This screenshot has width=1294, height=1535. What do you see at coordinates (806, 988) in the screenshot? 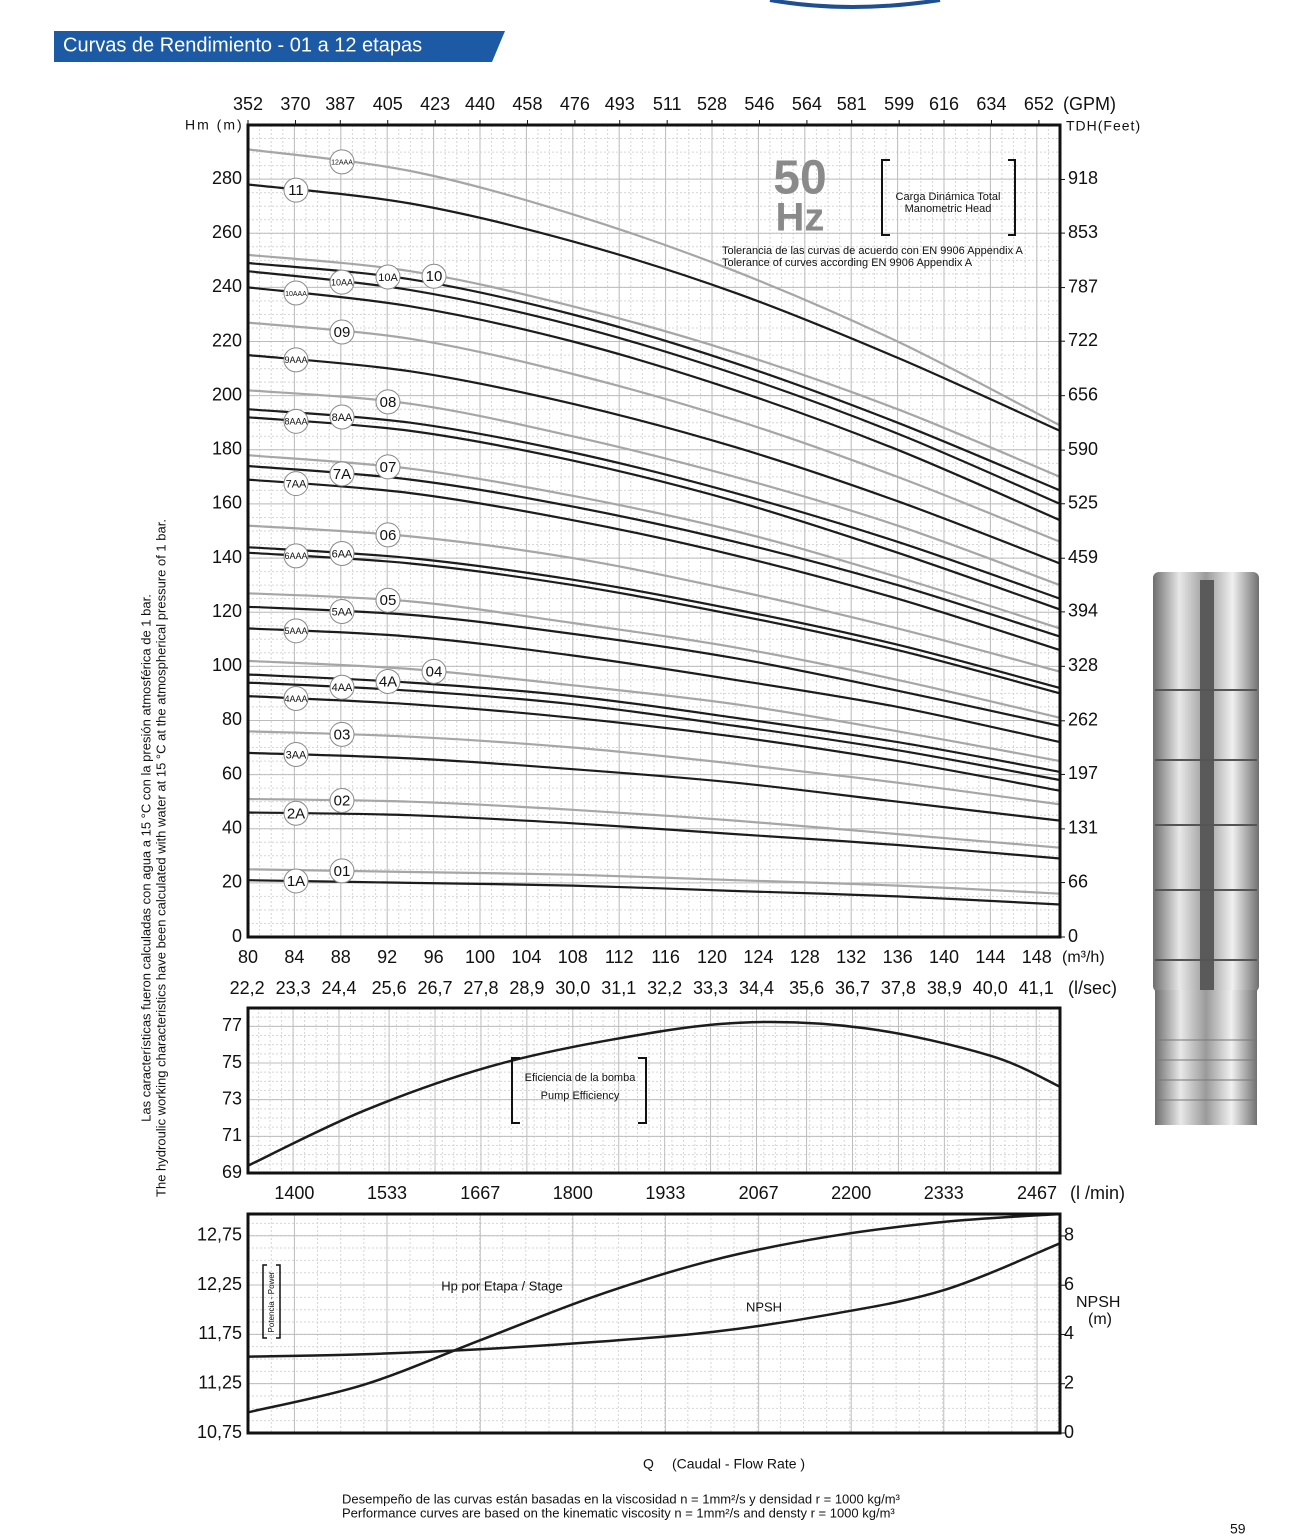
I see `x-tick-label: 35,6` at bounding box center [806, 988].